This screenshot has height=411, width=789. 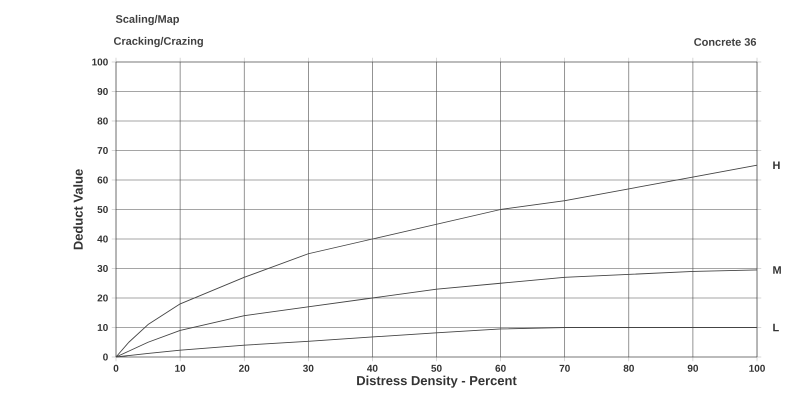 I want to click on x-tick-label: 30, so click(x=308, y=368).